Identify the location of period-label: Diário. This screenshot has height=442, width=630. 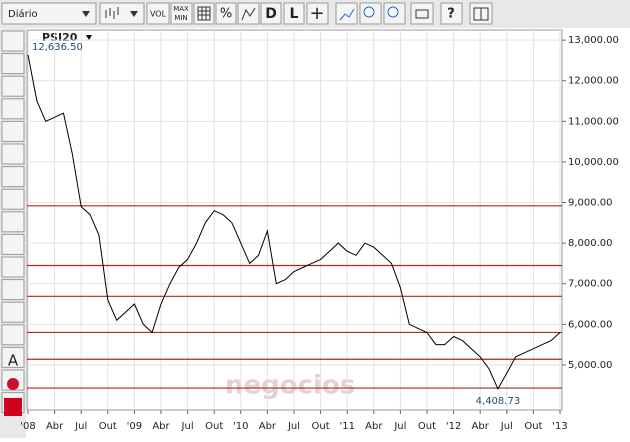
(23, 14).